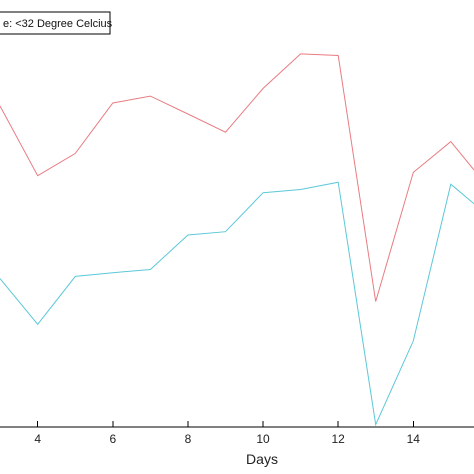  What do you see at coordinates (188, 439) in the screenshot?
I see `x-tick-label: 8` at bounding box center [188, 439].